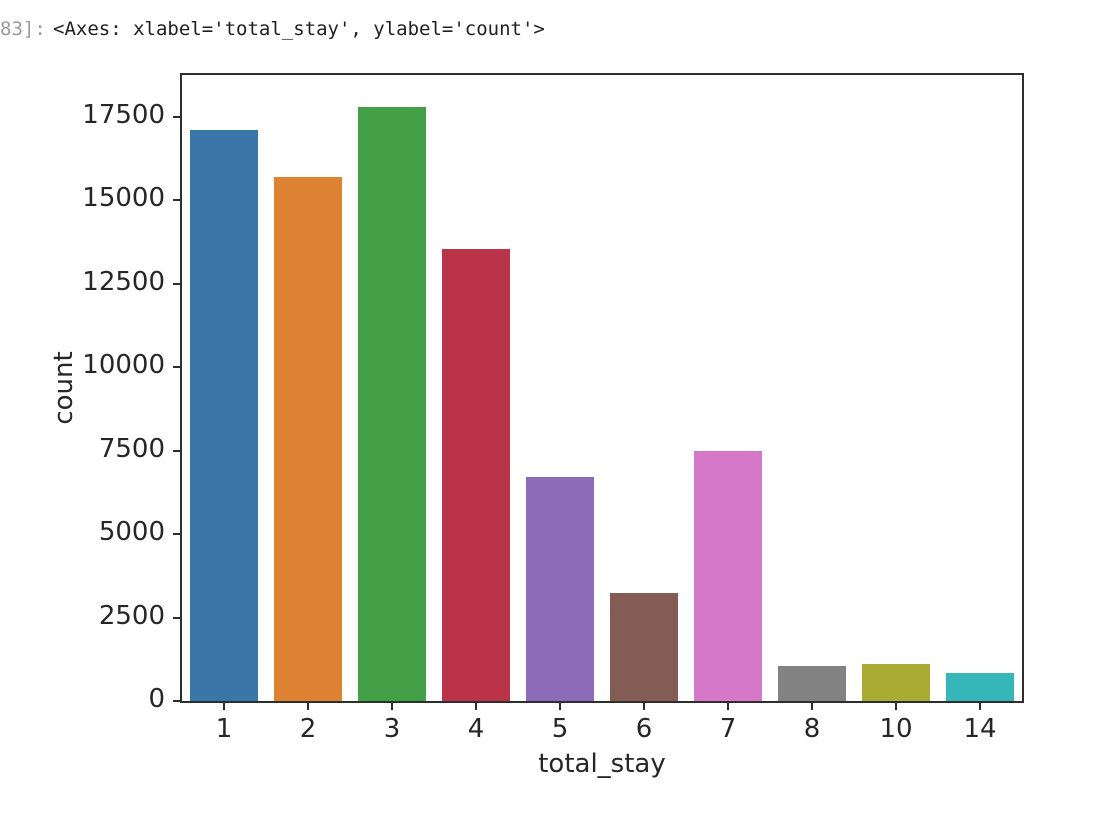 The image size is (1100, 826). What do you see at coordinates (602, 764) in the screenshot?
I see `x-axis-label: total_stay` at bounding box center [602, 764].